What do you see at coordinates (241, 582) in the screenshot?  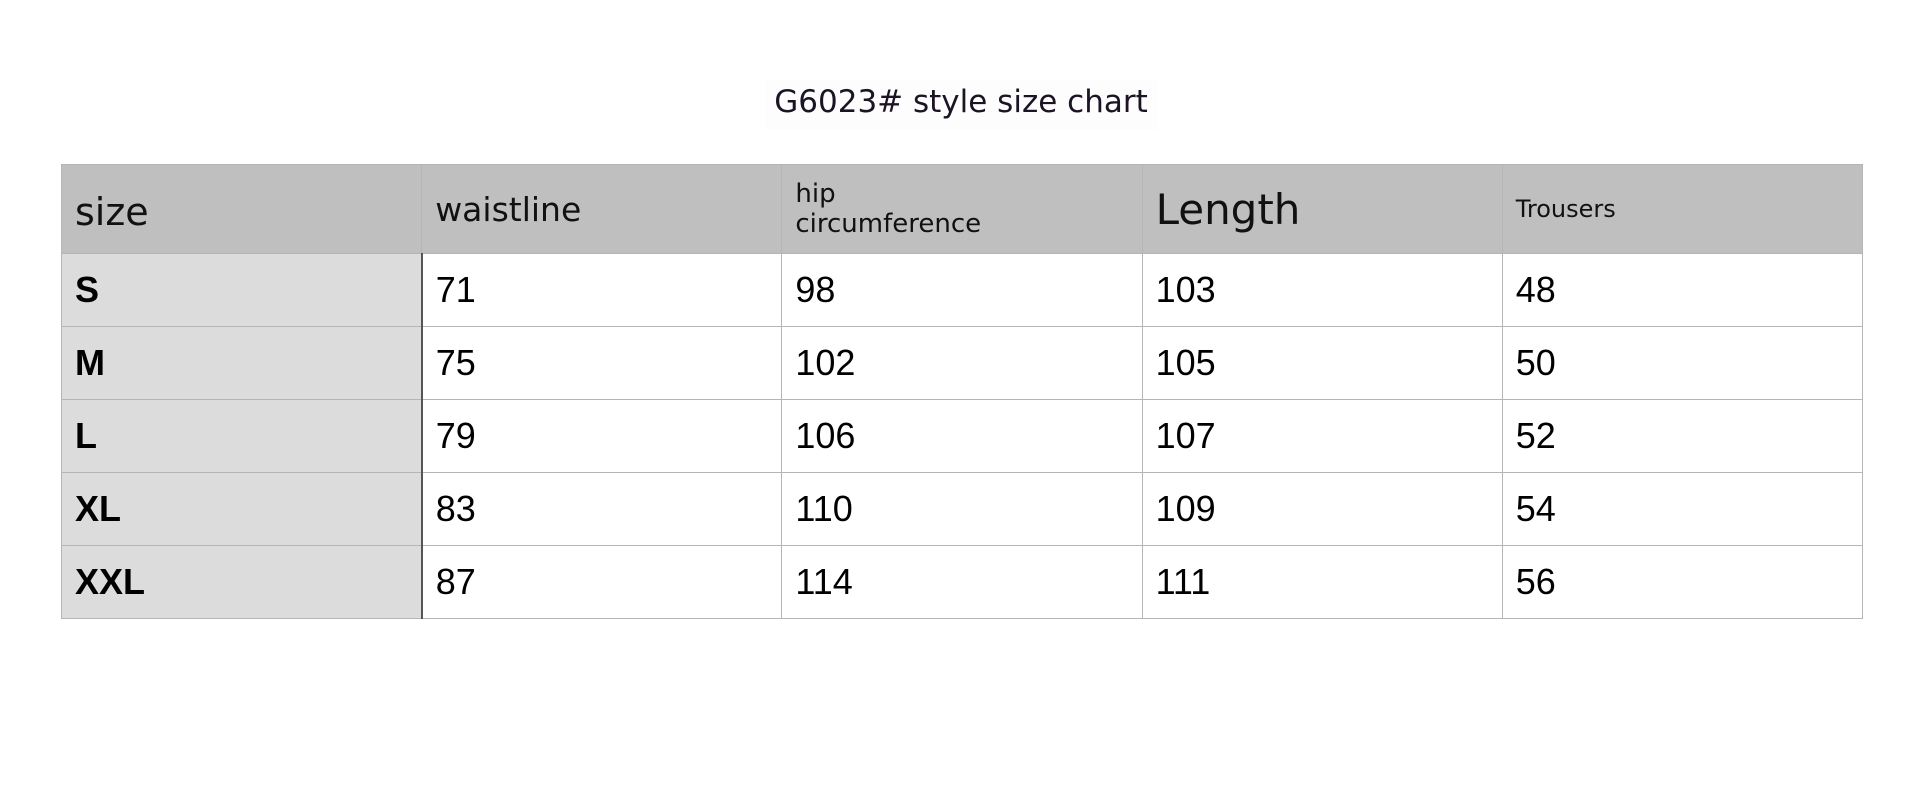 I see `cell-size: XXL` at bounding box center [241, 582].